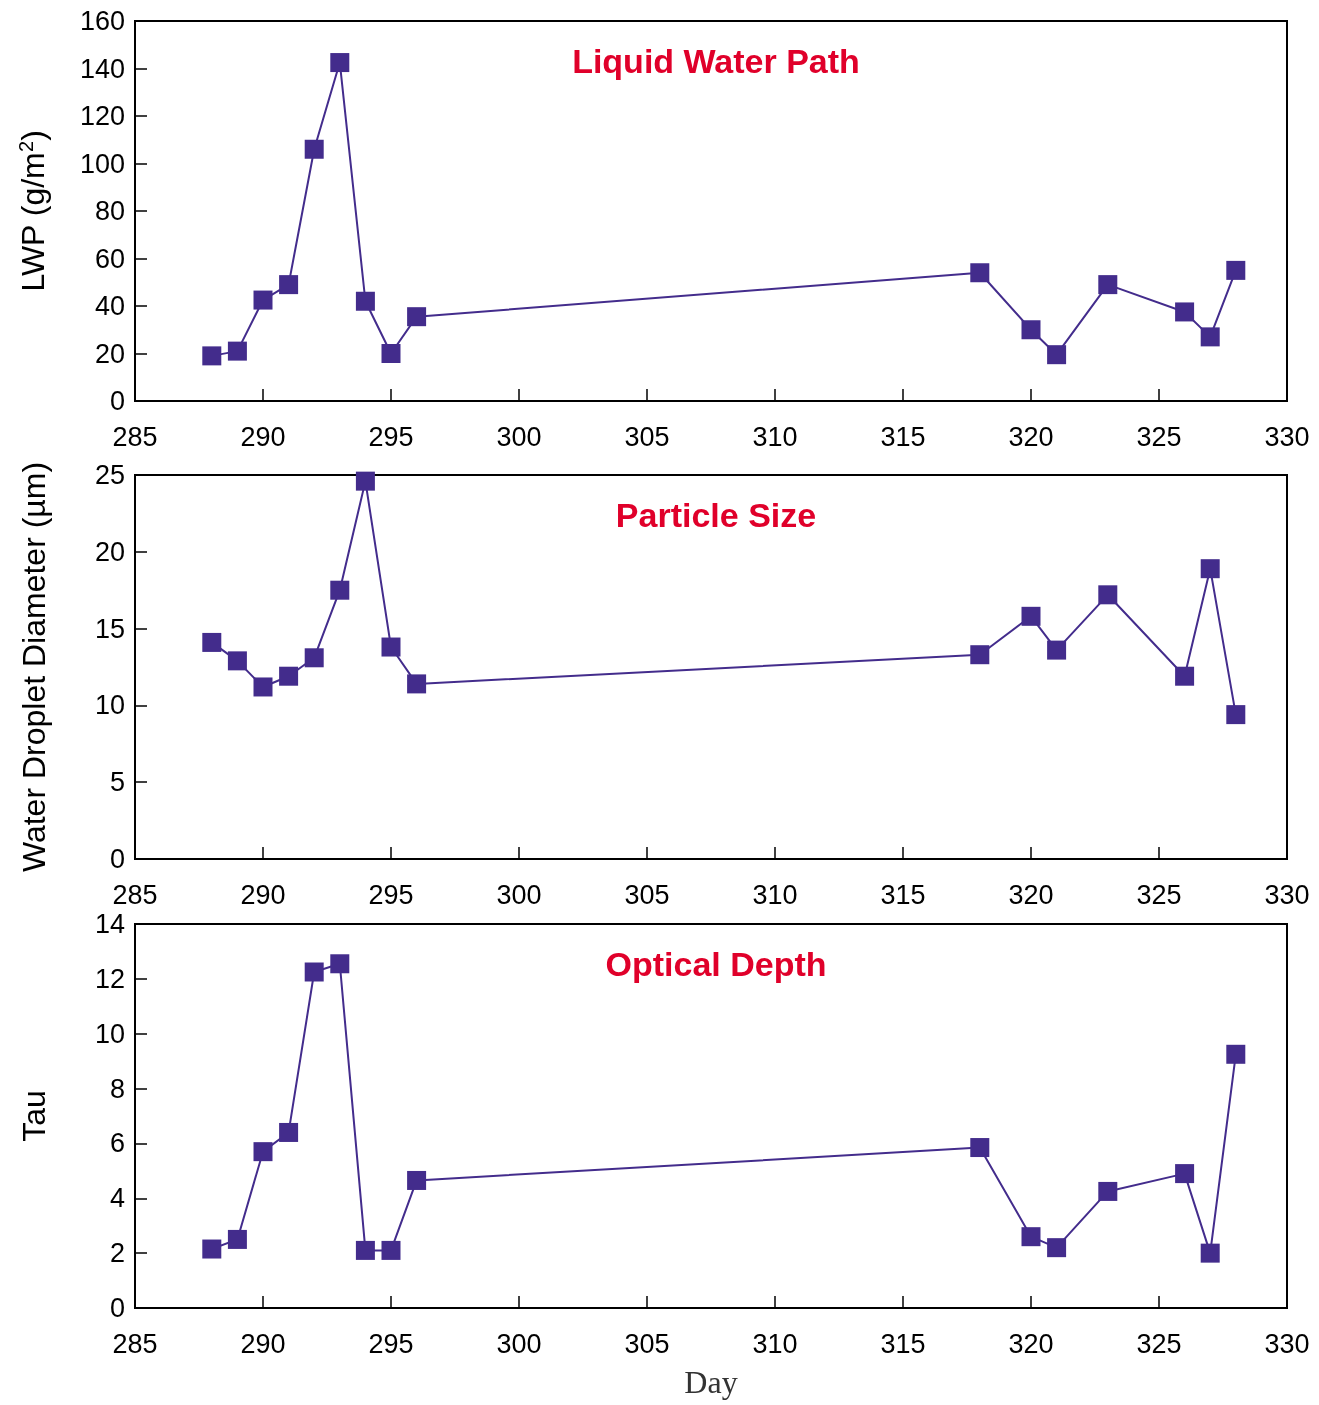  Describe the element at coordinates (34, 667) in the screenshot. I see `y-axis-title: Water Droplet Diameter (µm)` at that location.